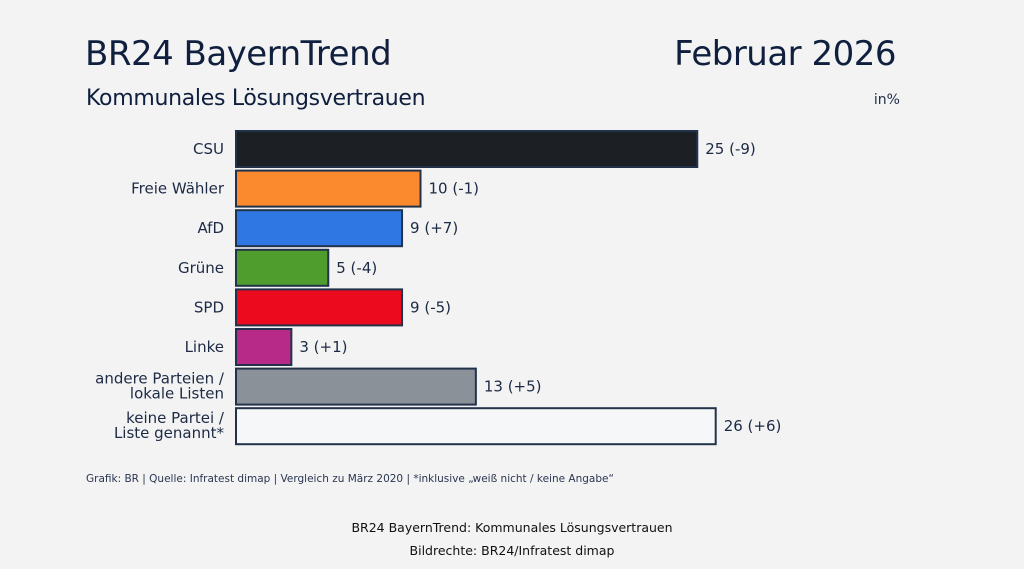  Describe the element at coordinates (175, 418) in the screenshot. I see `category-label-line: keine Partei /` at that location.